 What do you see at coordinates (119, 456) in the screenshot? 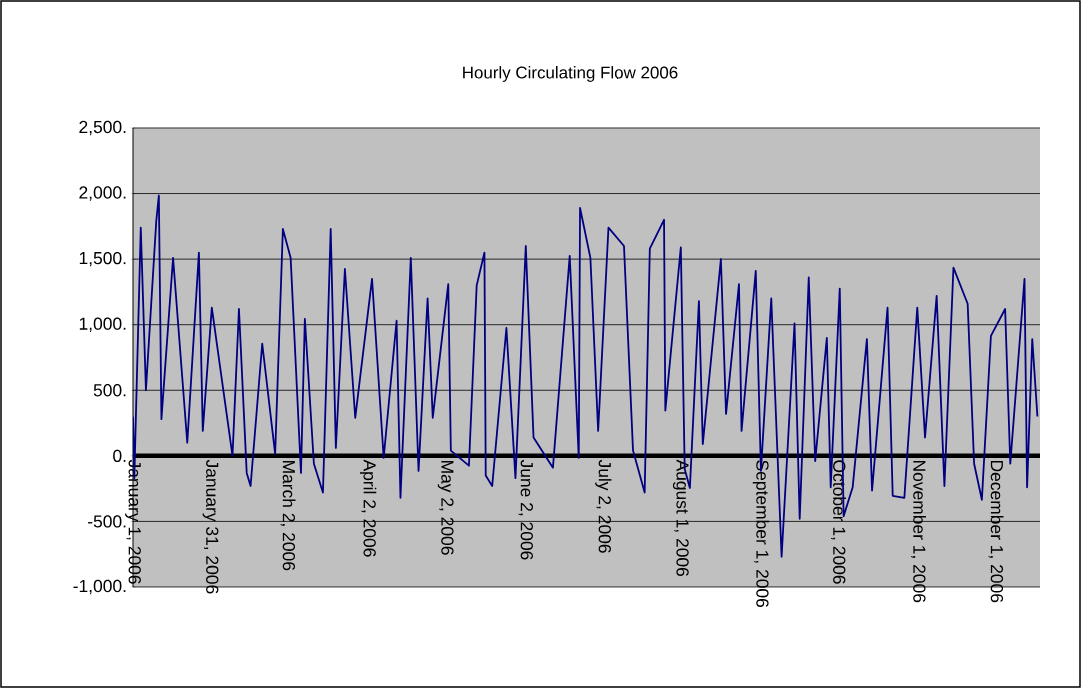
I see `y-tick-label: 0.` at bounding box center [119, 456].